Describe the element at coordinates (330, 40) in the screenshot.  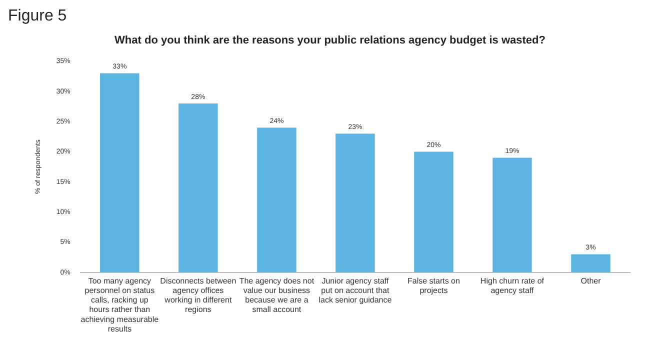
I see `chart-title: What do you think are the reasons your public relations agency budget is wasted?` at that location.